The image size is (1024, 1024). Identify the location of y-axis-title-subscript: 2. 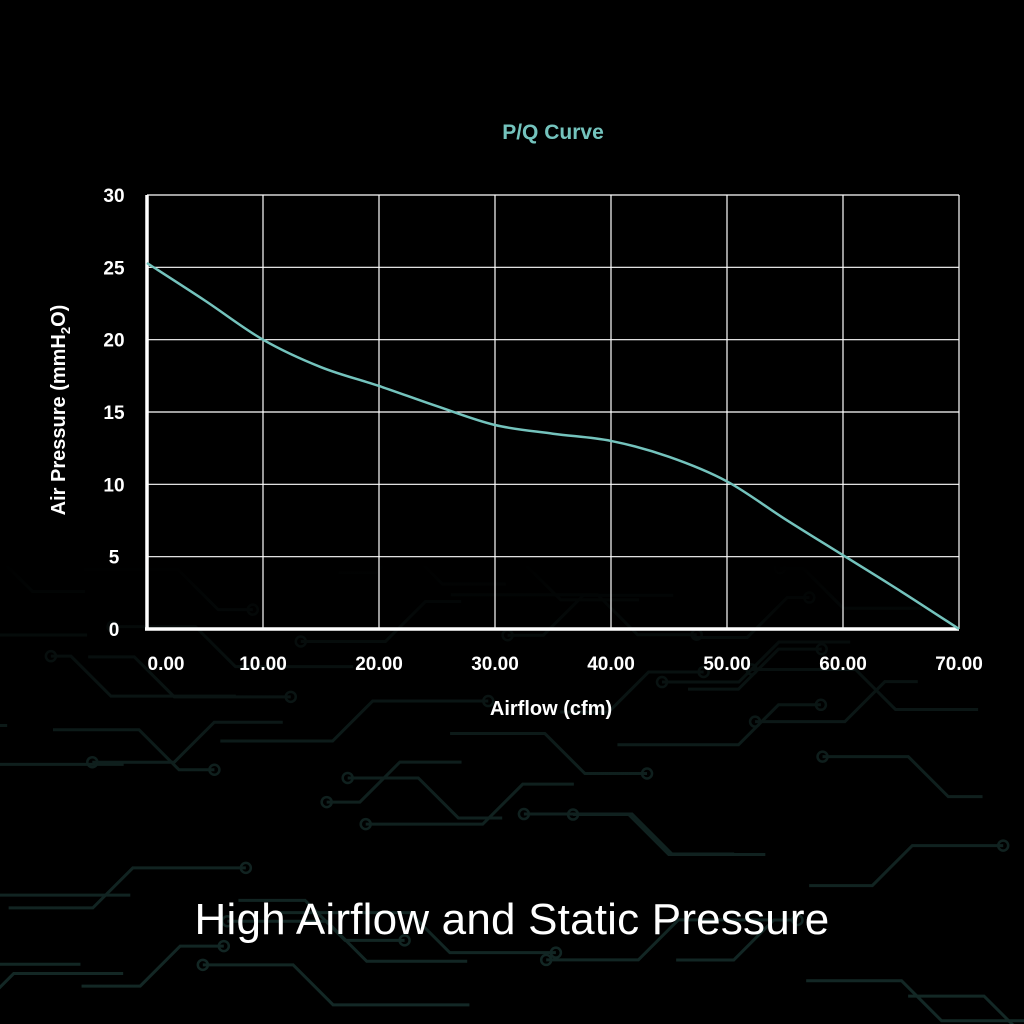
(65, 330).